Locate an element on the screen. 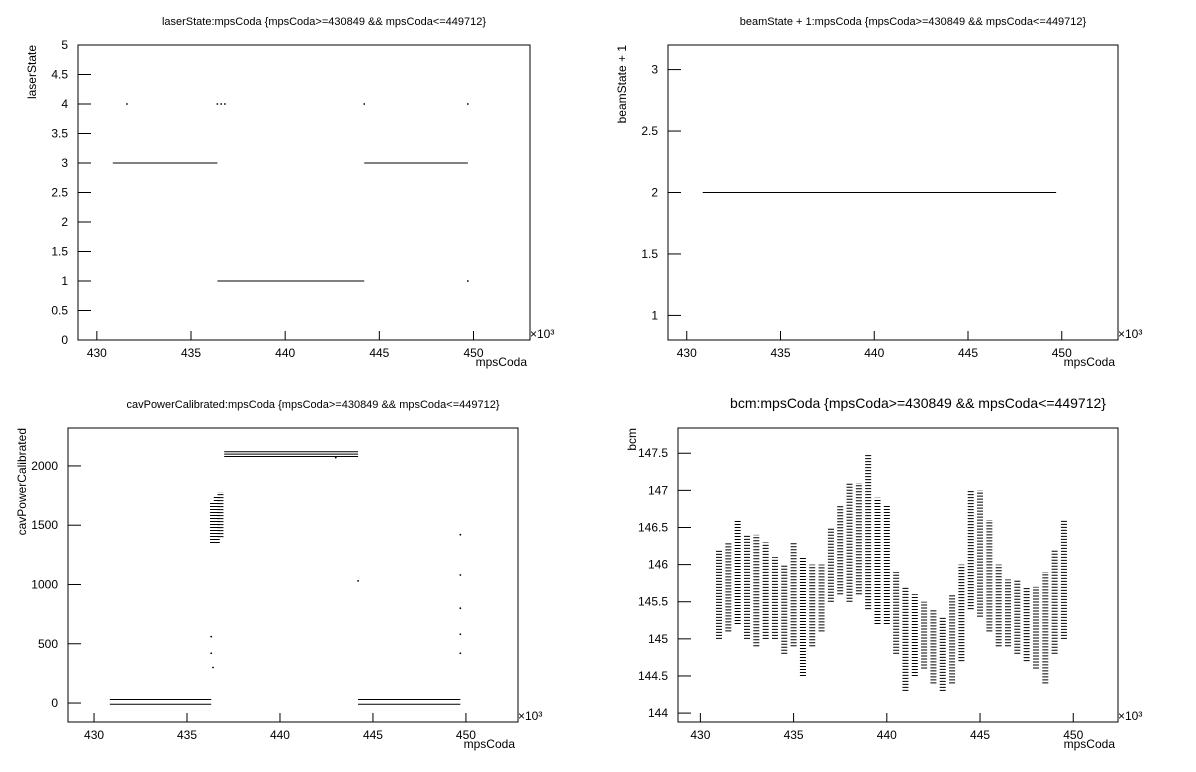  y-tick-label: 146 is located at coordinates (658, 565).